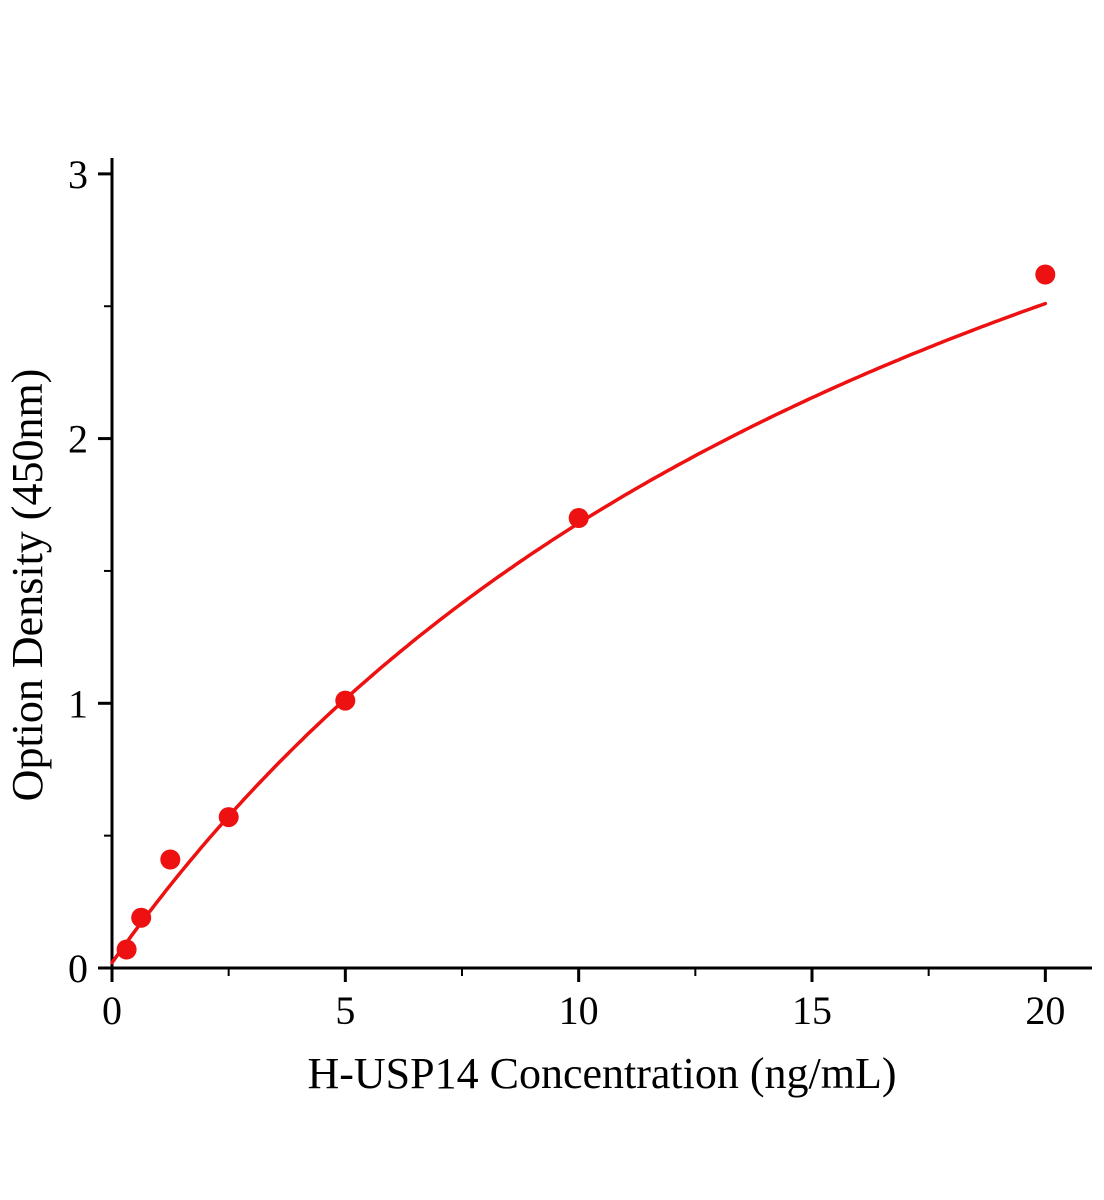  Describe the element at coordinates (78, 439) in the screenshot. I see `y-tick-label: 2` at that location.